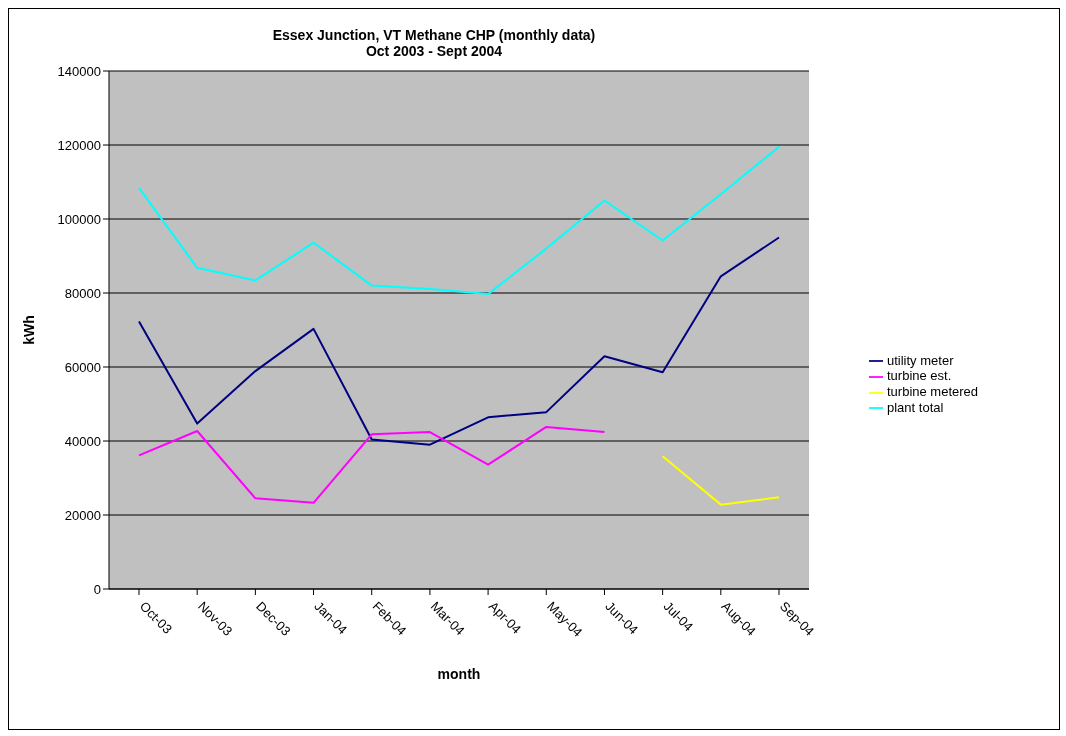  Describe the element at coordinates (79, 145) in the screenshot. I see `y-tick-label: 120000` at that location.